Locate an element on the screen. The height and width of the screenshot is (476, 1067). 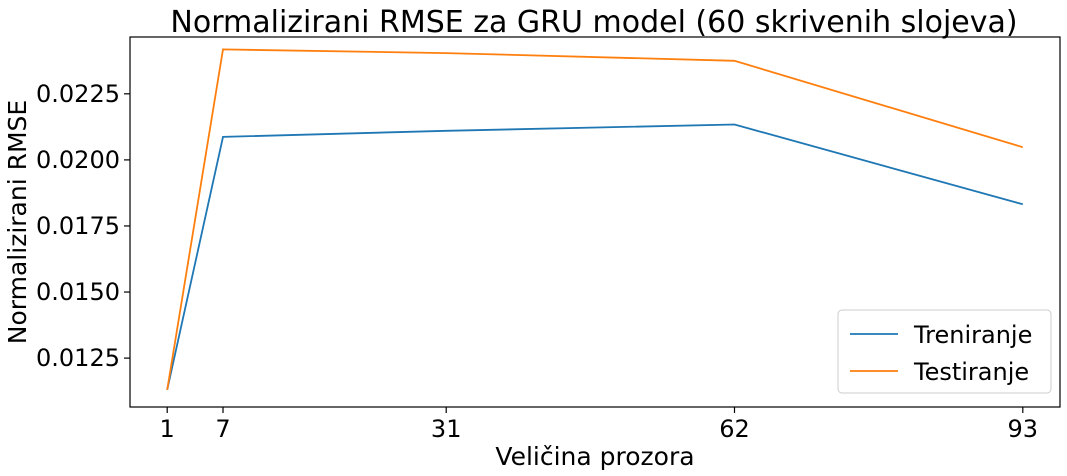
legend-box is located at coordinates (944, 351).